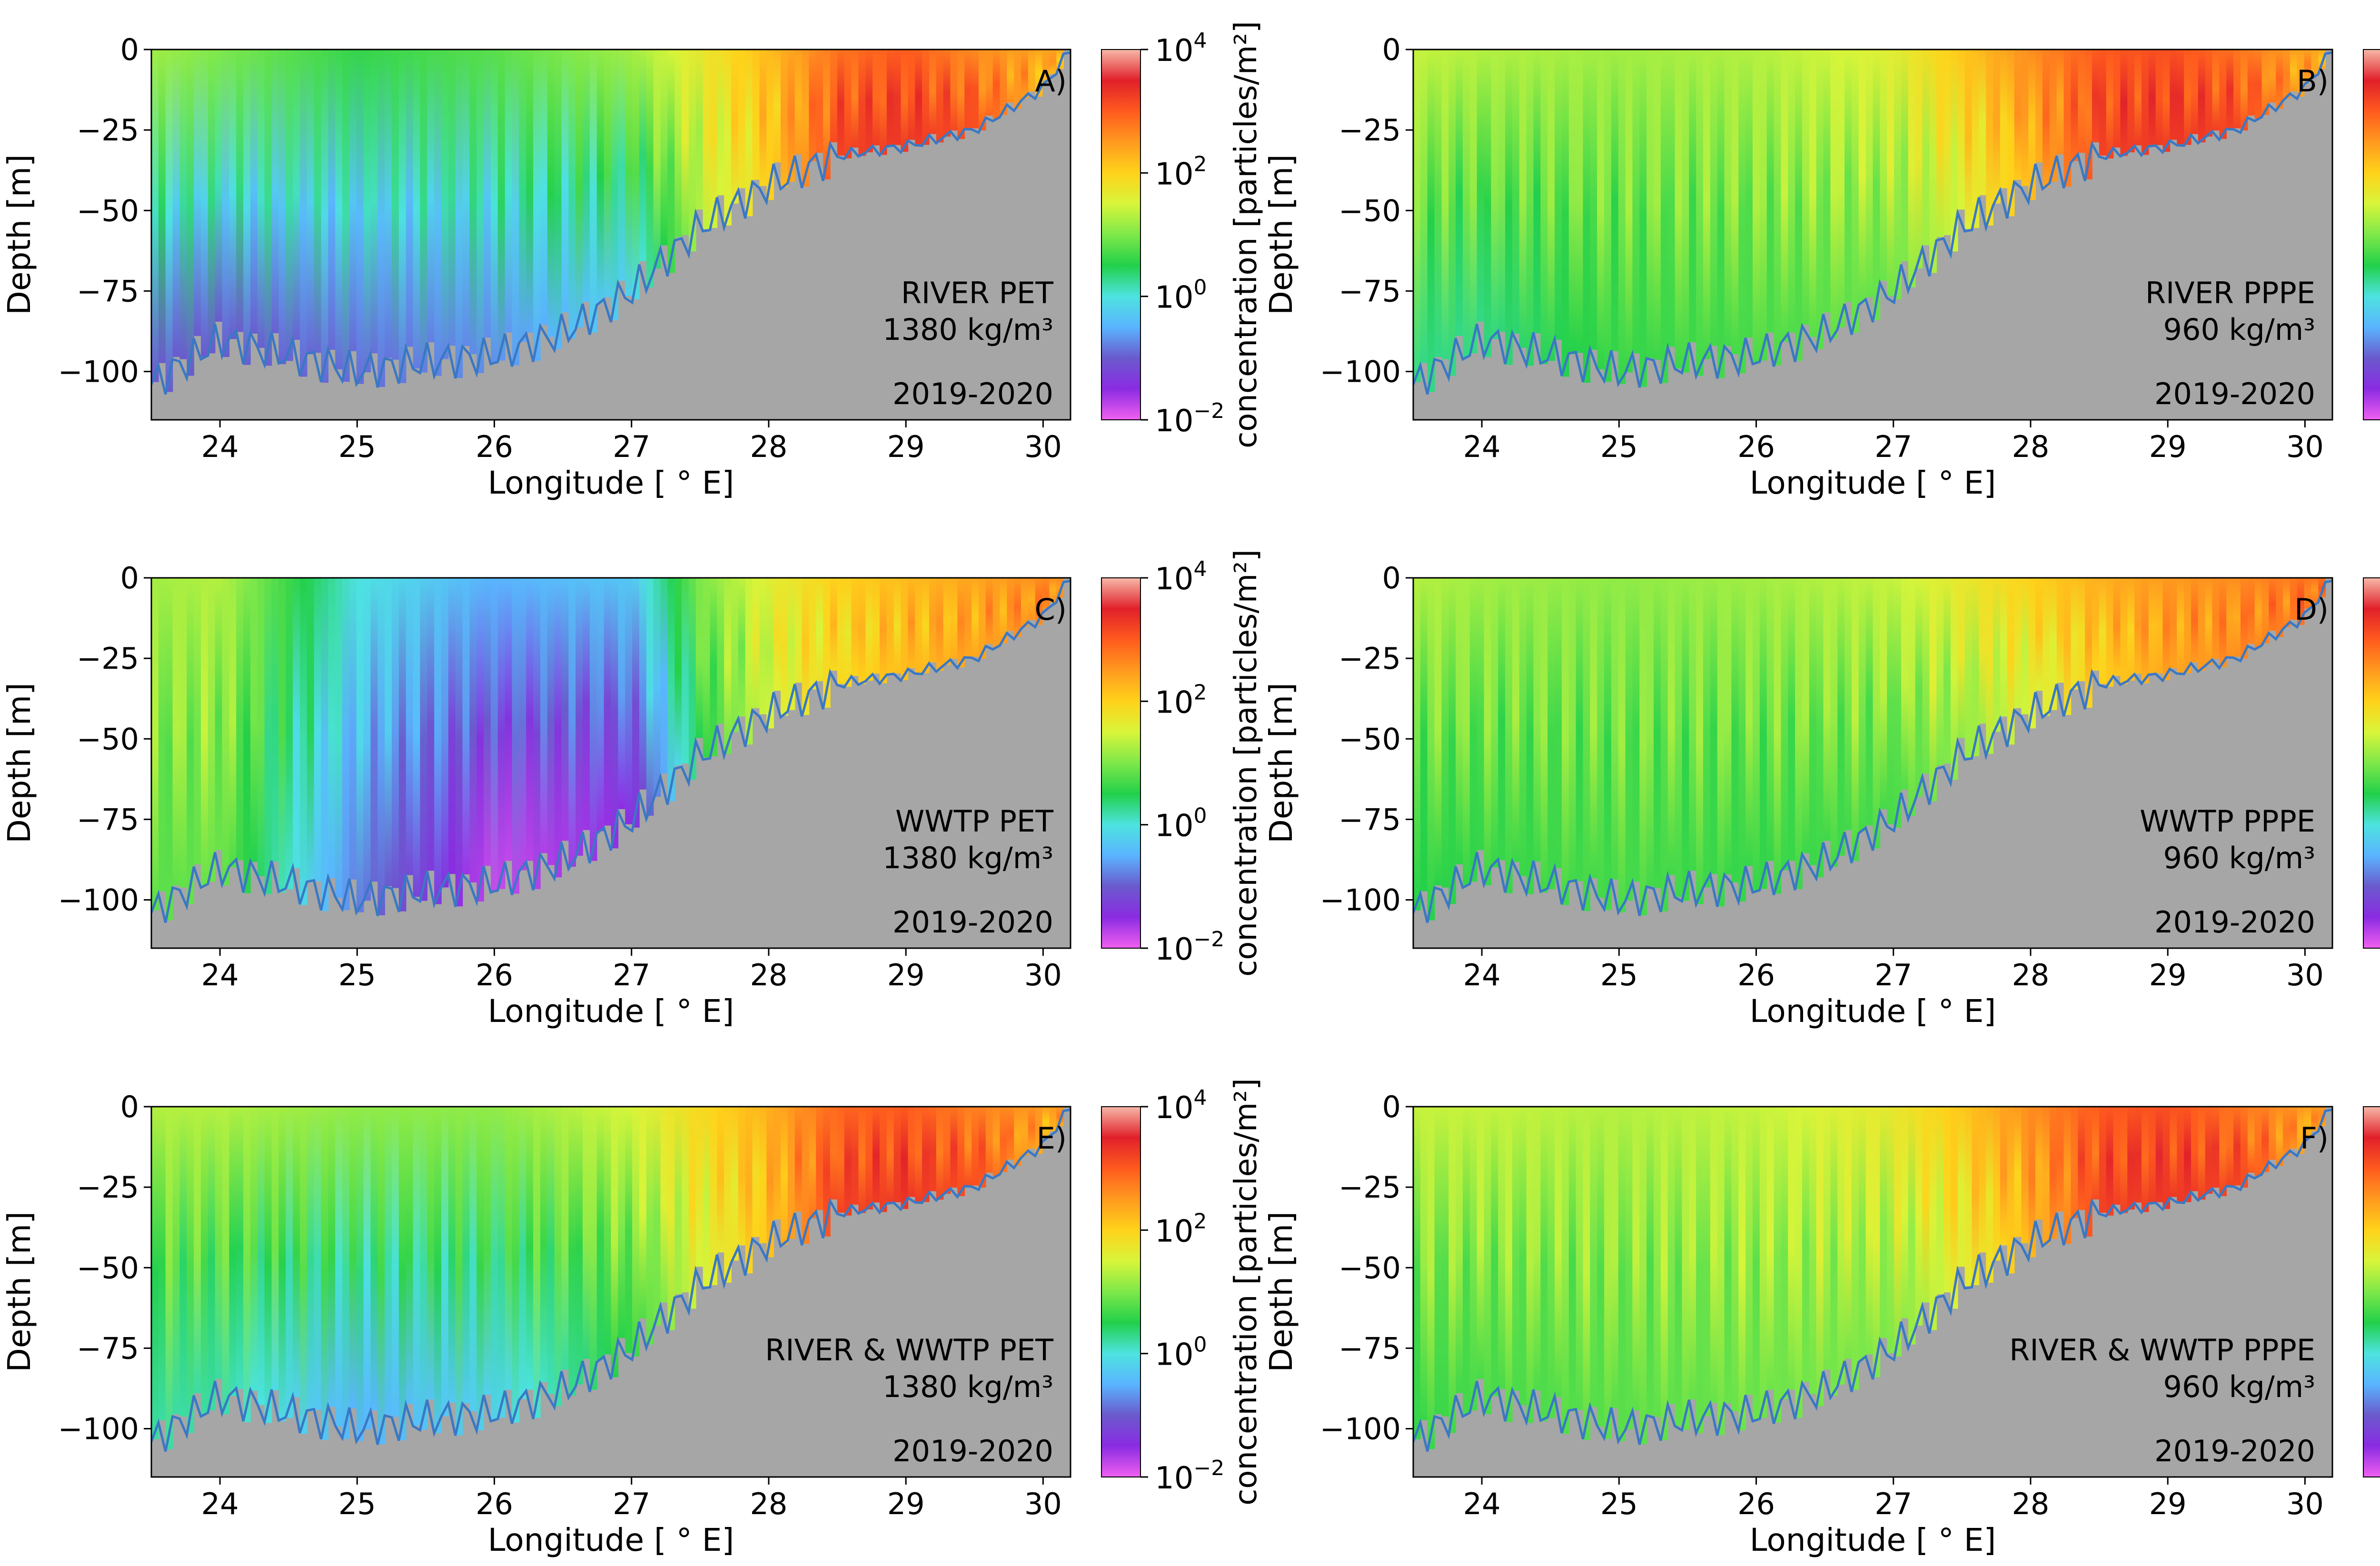 This screenshot has height=1566, width=2380. I want to click on panel-letter: B), so click(2313, 81).